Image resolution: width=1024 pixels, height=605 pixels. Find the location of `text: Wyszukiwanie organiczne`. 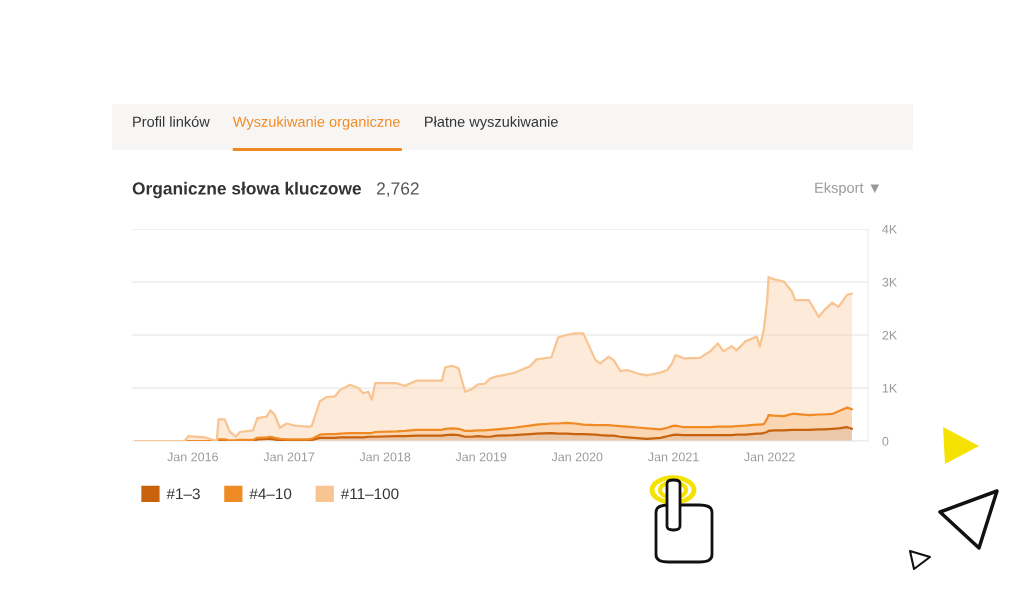

text: Wyszukiwanie organiczne is located at coordinates (316, 123).